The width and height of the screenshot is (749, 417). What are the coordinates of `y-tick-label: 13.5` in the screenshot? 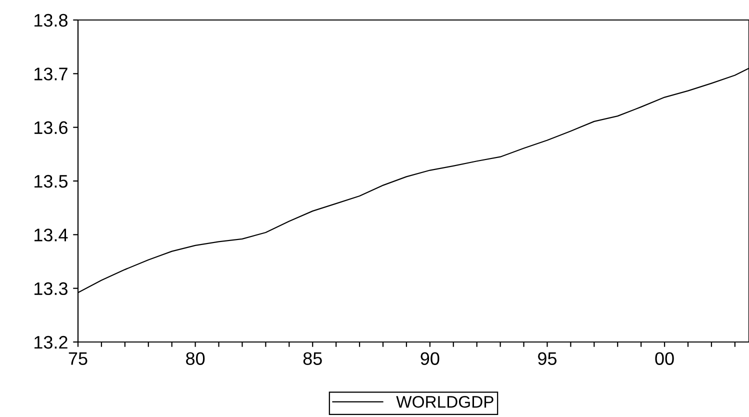 It's located at (51, 181).